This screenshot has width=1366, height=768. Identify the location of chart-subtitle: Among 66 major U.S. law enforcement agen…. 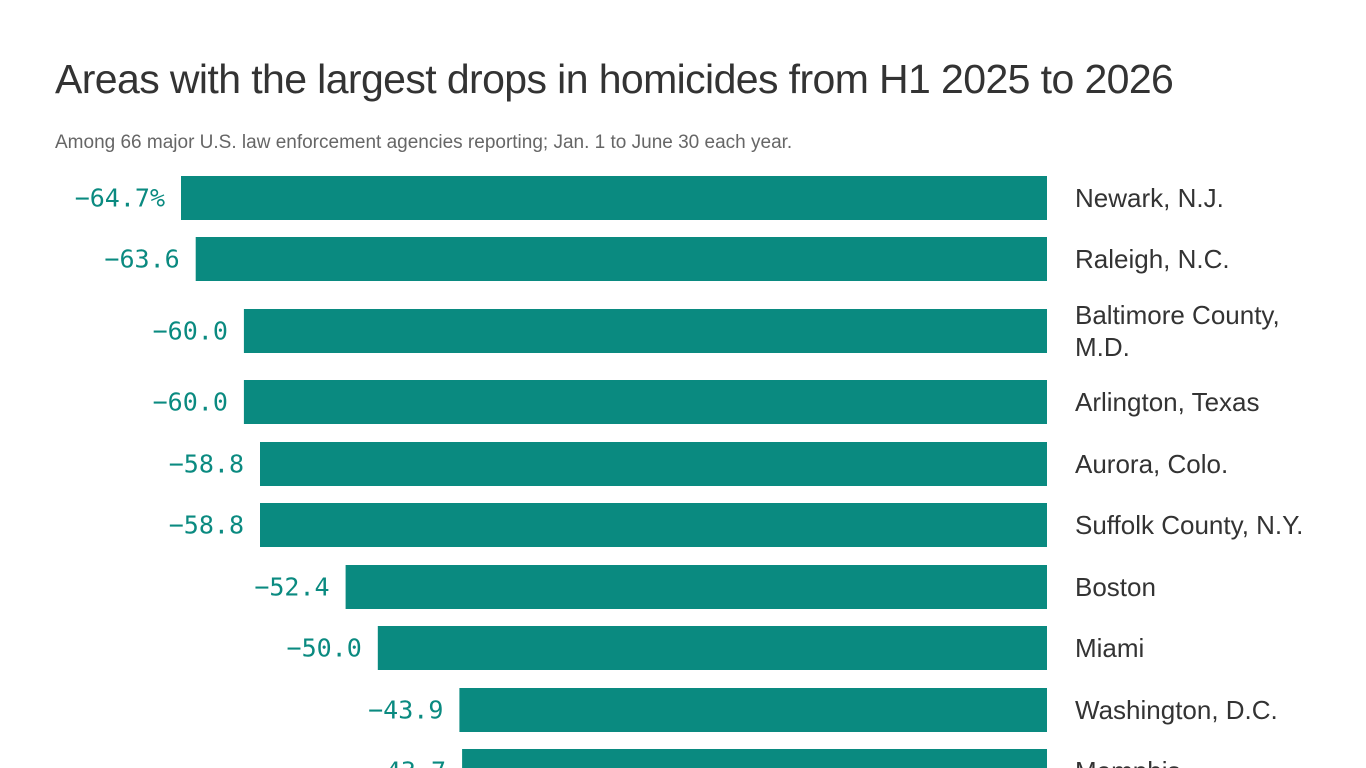
(424, 142).